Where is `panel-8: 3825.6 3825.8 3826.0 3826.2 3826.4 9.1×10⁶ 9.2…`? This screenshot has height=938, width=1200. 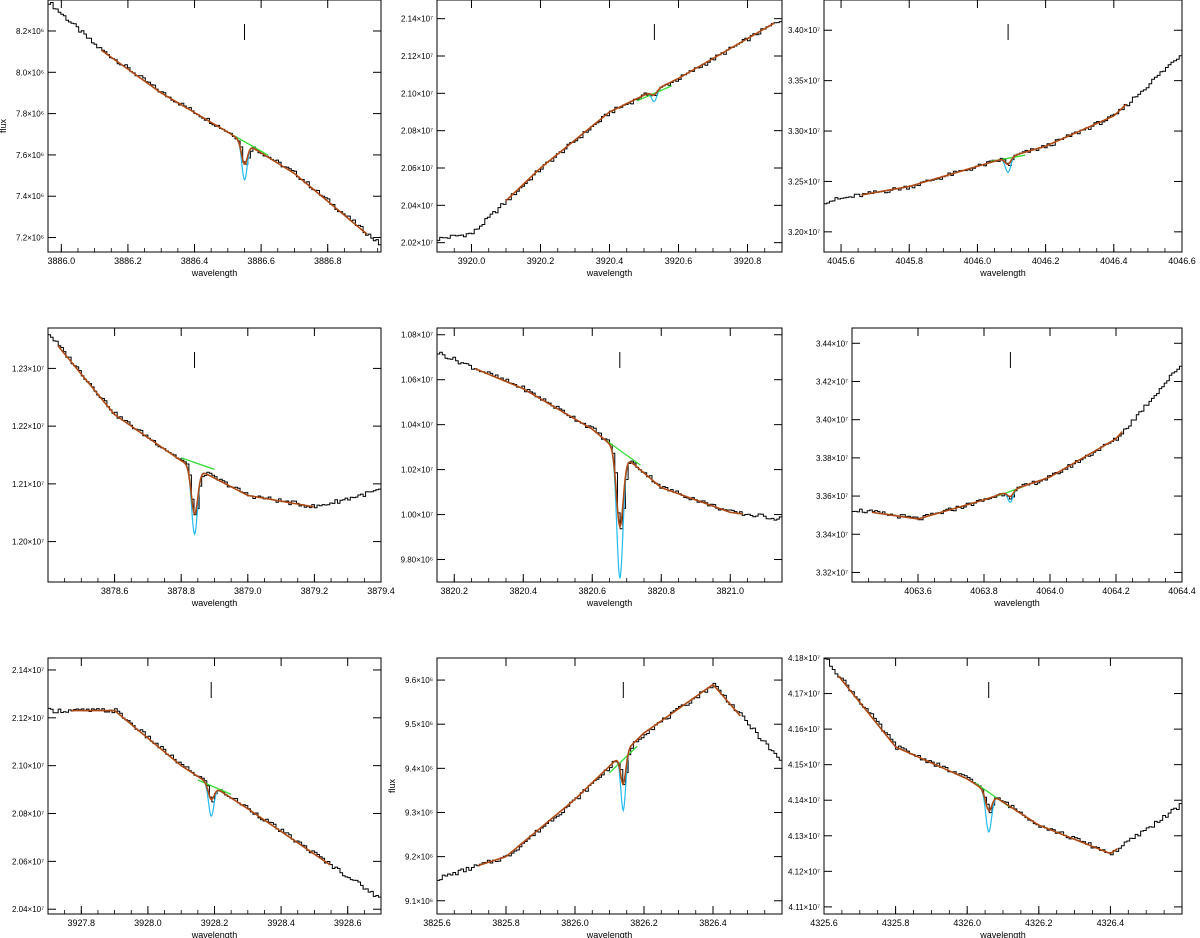 panel-8: 3825.6 3825.8 3826.0 3826.2 3826.4 9.1×10⁶ 9.2… is located at coordinates (585, 797).